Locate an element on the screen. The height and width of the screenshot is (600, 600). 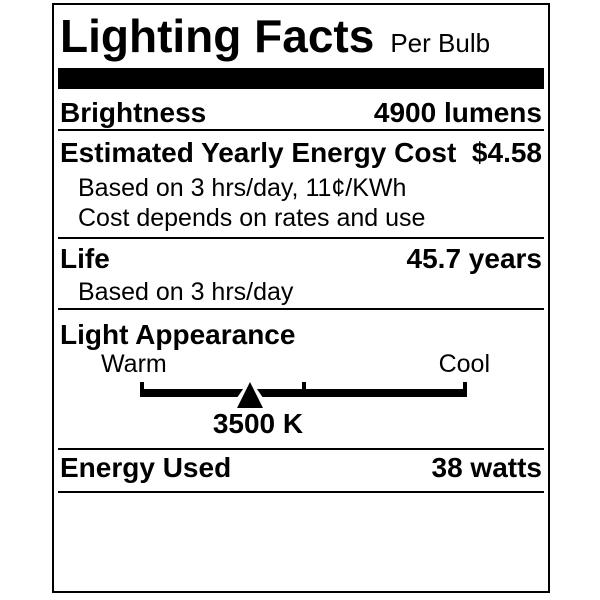
energy-cost-value: $4.58 is located at coordinates (506, 152).